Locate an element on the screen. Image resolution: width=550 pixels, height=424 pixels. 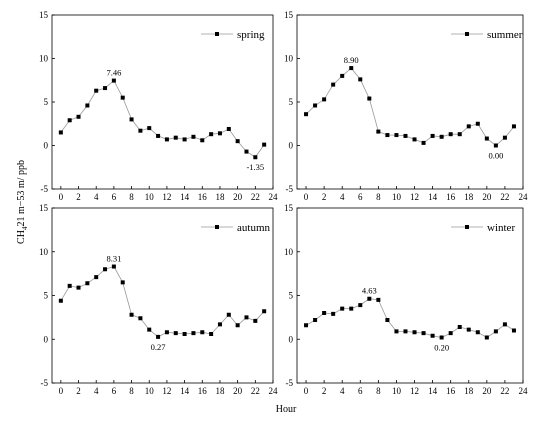
x-tick-label: 0 is located at coordinates (306, 197).